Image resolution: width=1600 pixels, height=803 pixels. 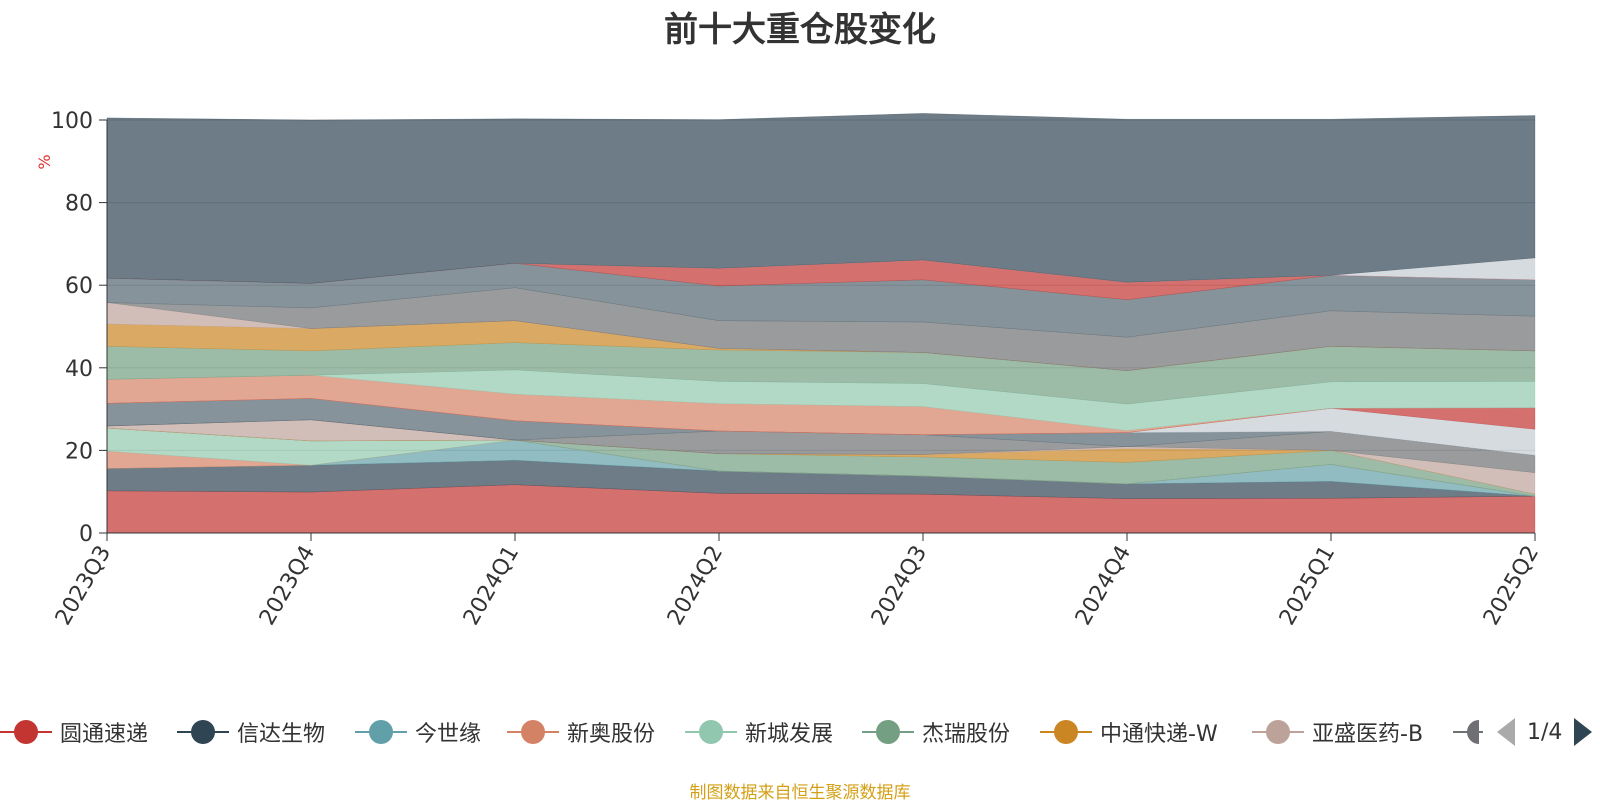 I want to click on chart-title: 前十大重仓股变化, so click(x=800, y=30).